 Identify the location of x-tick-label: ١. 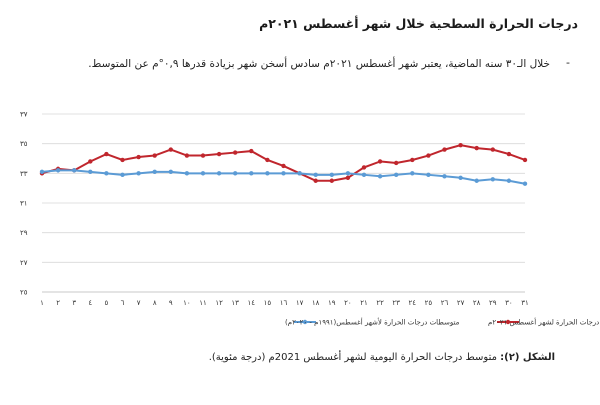
(42, 303).